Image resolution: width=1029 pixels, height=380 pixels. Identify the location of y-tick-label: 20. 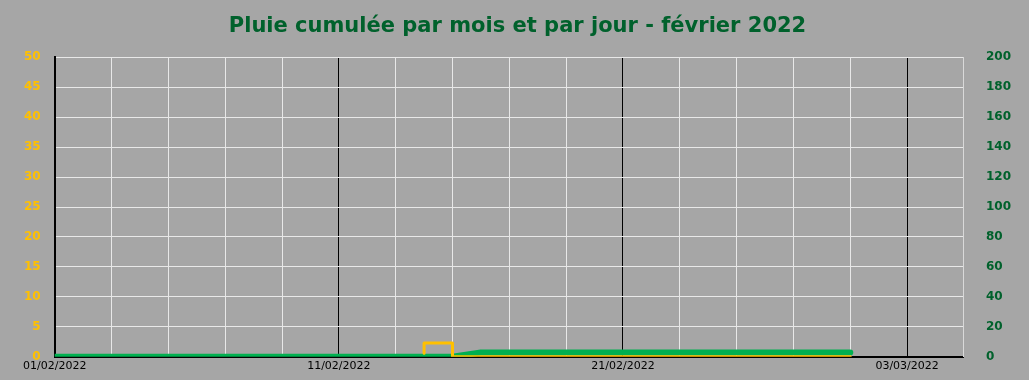
(32, 236).